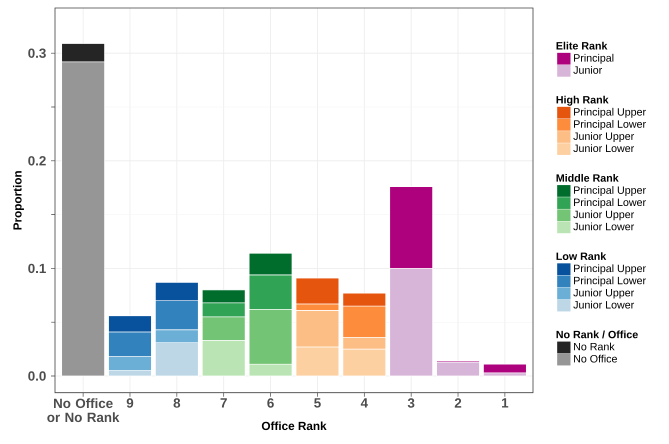 This screenshot has height=444, width=669. Describe the element at coordinates (83, 410) in the screenshot. I see `x-tick-label: No Office or No Rank` at that location.